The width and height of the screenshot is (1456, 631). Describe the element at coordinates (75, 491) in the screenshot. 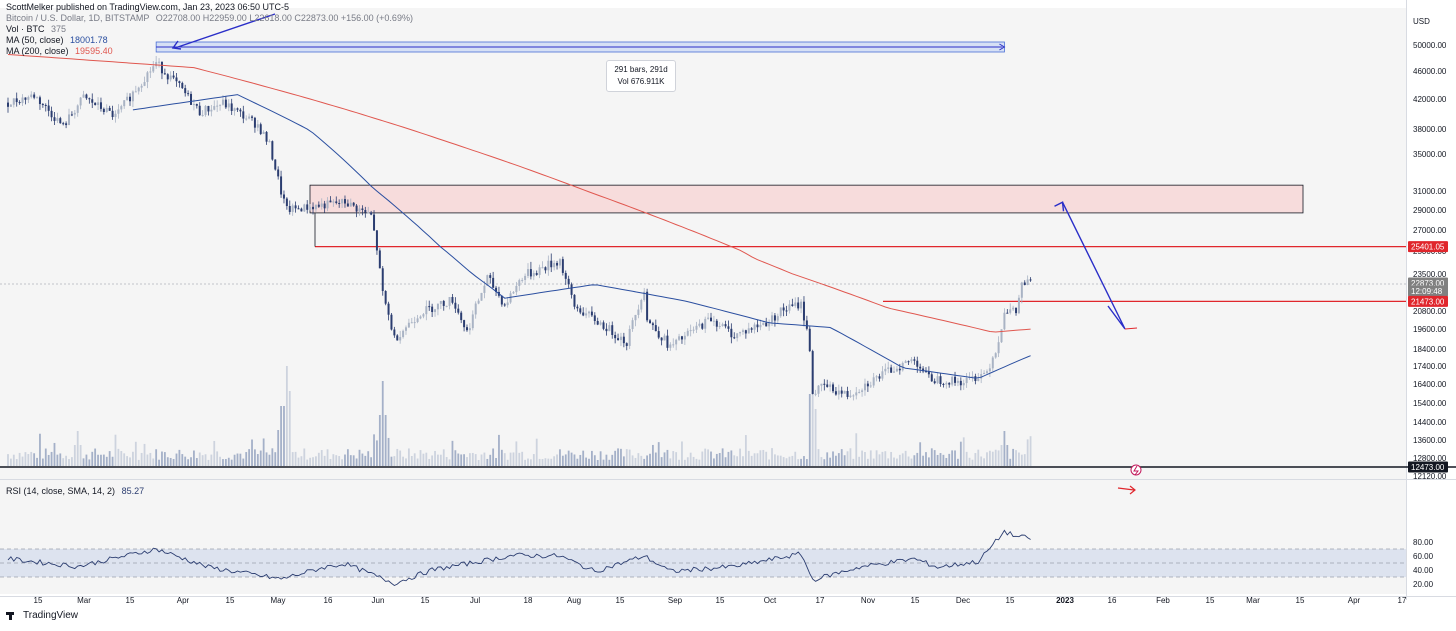

I see `legend-rsi-row: RSI (14, close, SMA, 14, 2) 85.27` at that location.